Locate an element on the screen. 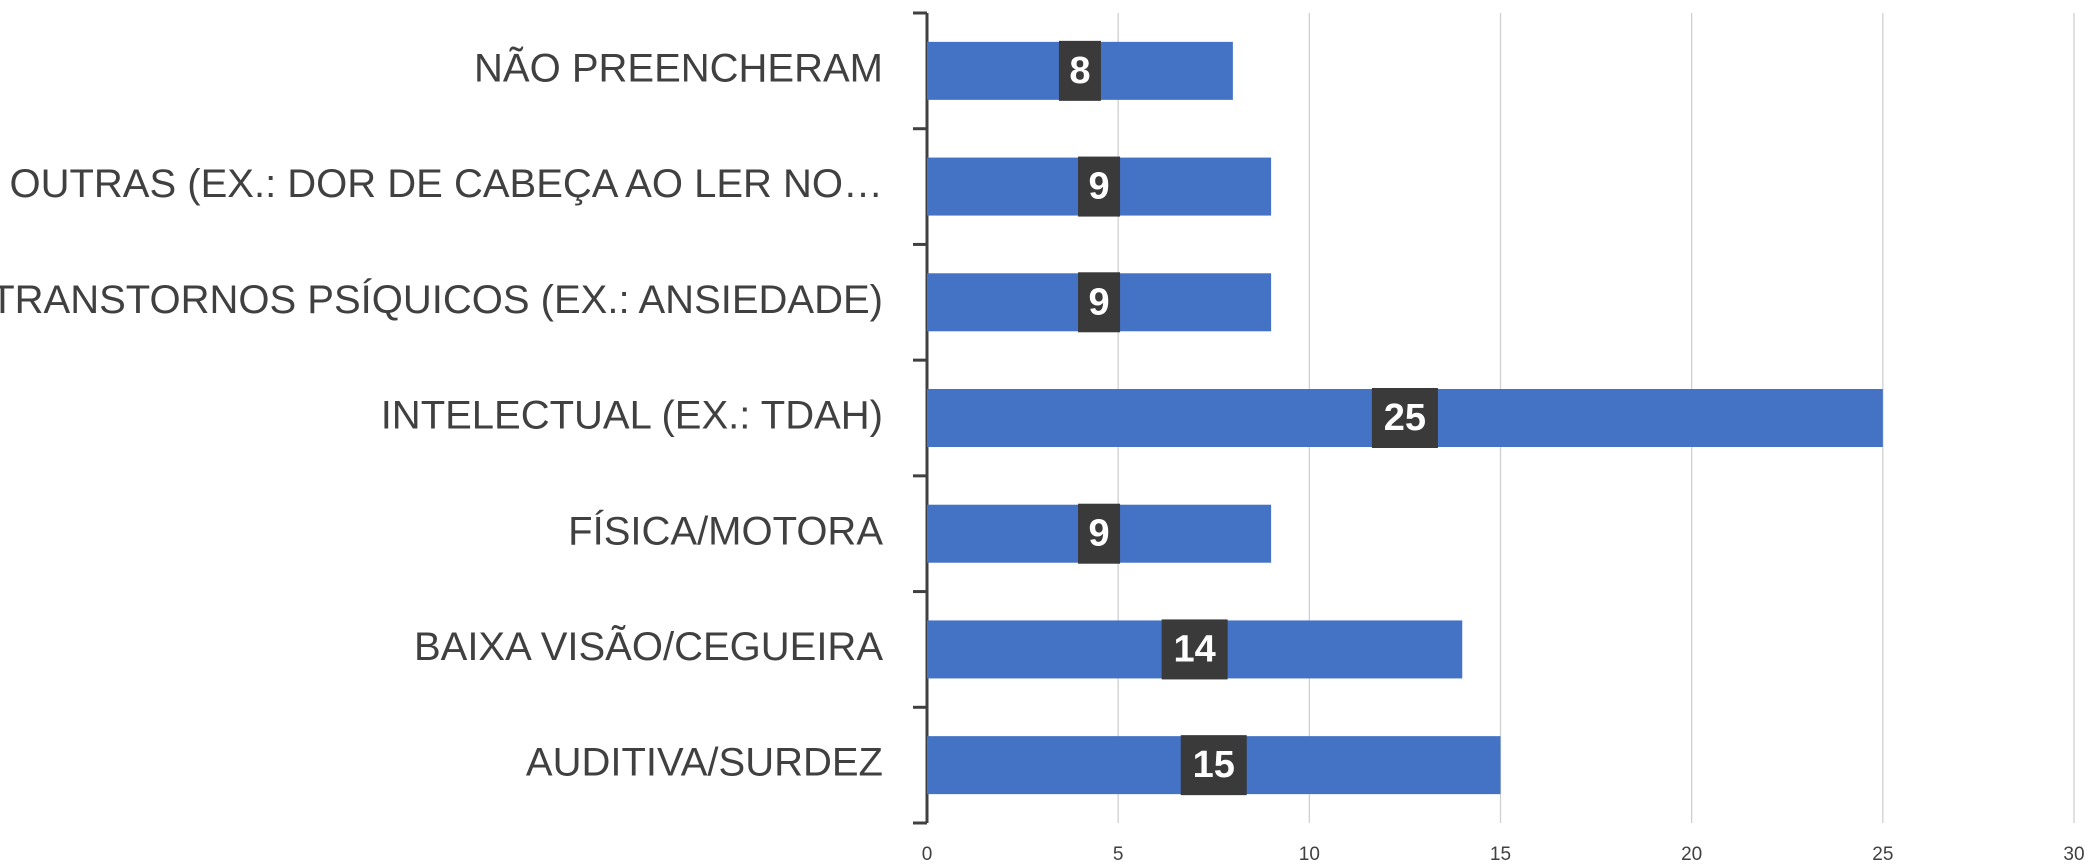 This screenshot has height=867, width=2092. x-tick-label: 25 is located at coordinates (1882, 854).